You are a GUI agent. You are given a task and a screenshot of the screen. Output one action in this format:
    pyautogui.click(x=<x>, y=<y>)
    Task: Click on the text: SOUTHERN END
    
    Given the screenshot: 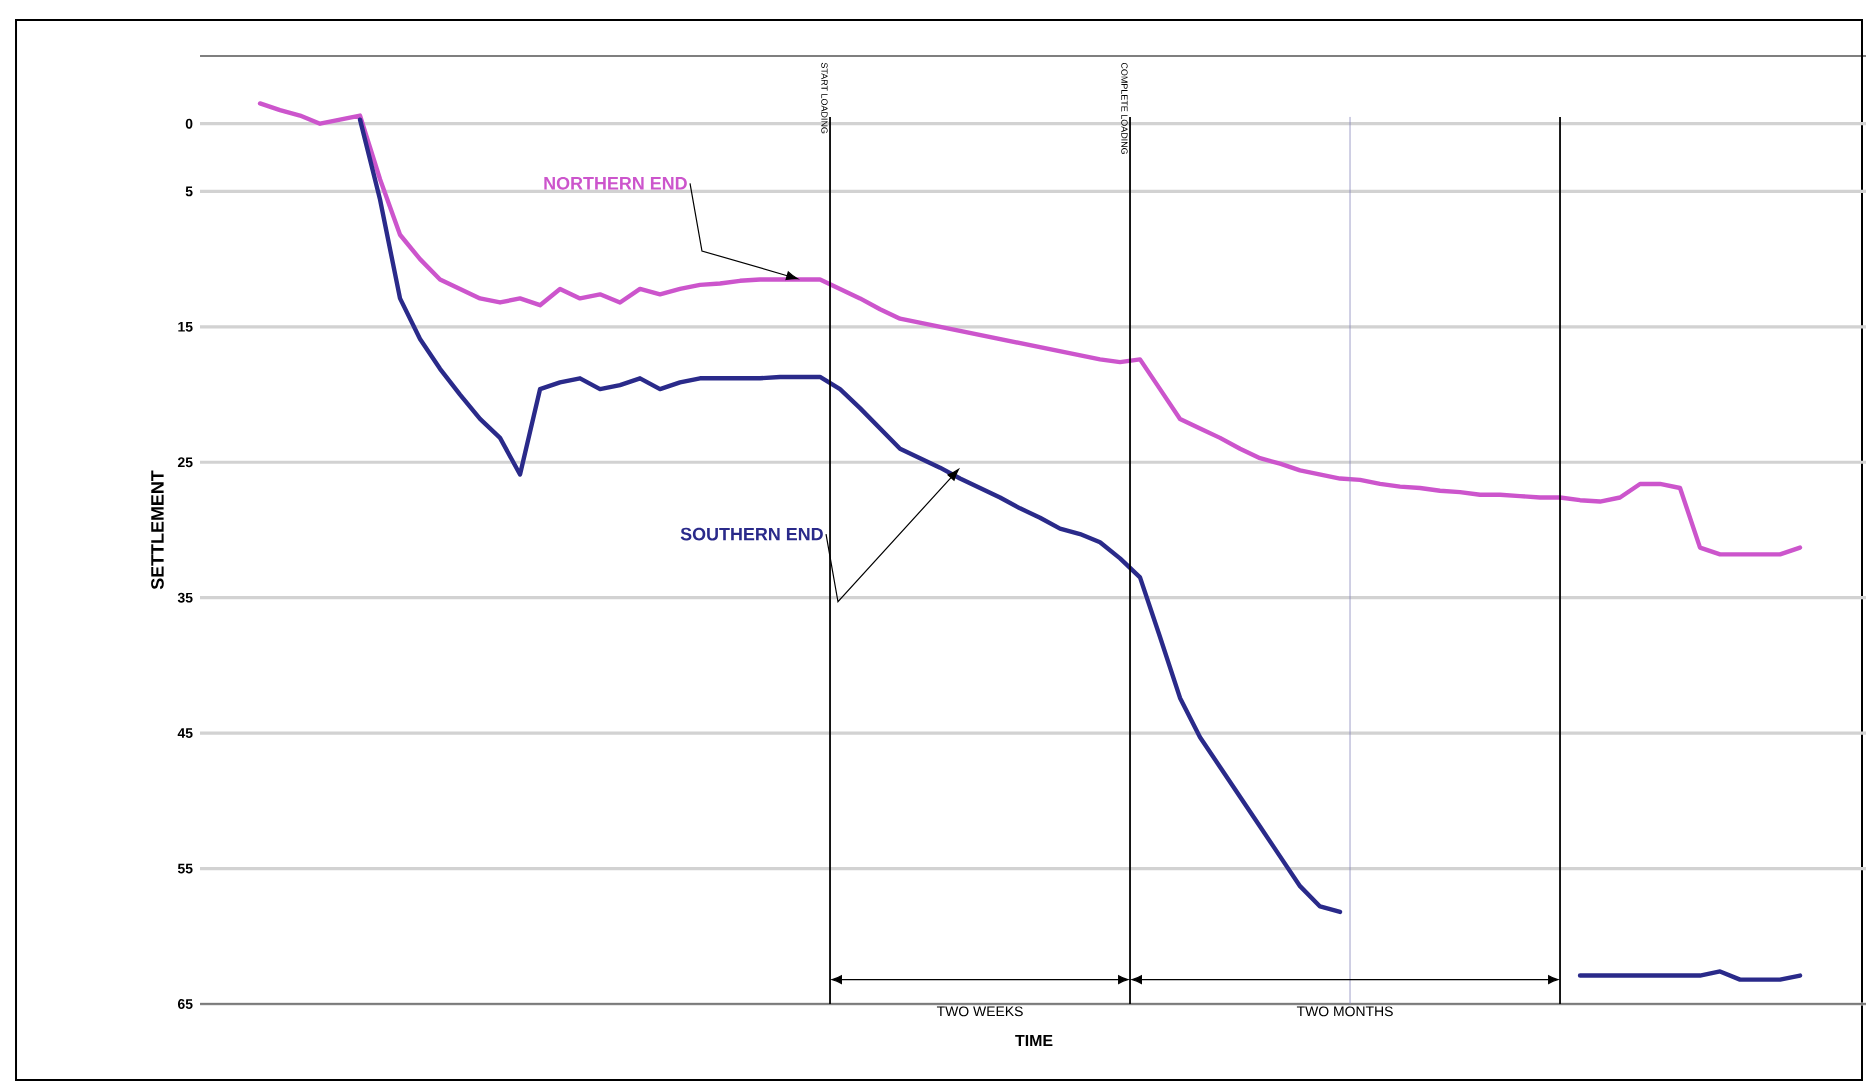 What is the action you would take?
    pyautogui.click(x=751, y=534)
    